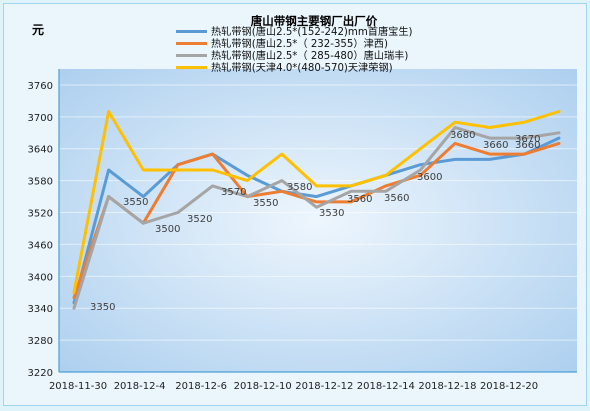 The image size is (590, 411). What do you see at coordinates (299, 43) in the screenshot?
I see `legend-label-2: 热轧带钢(唐山2.5*（ 232-355）津西)` at bounding box center [299, 43].